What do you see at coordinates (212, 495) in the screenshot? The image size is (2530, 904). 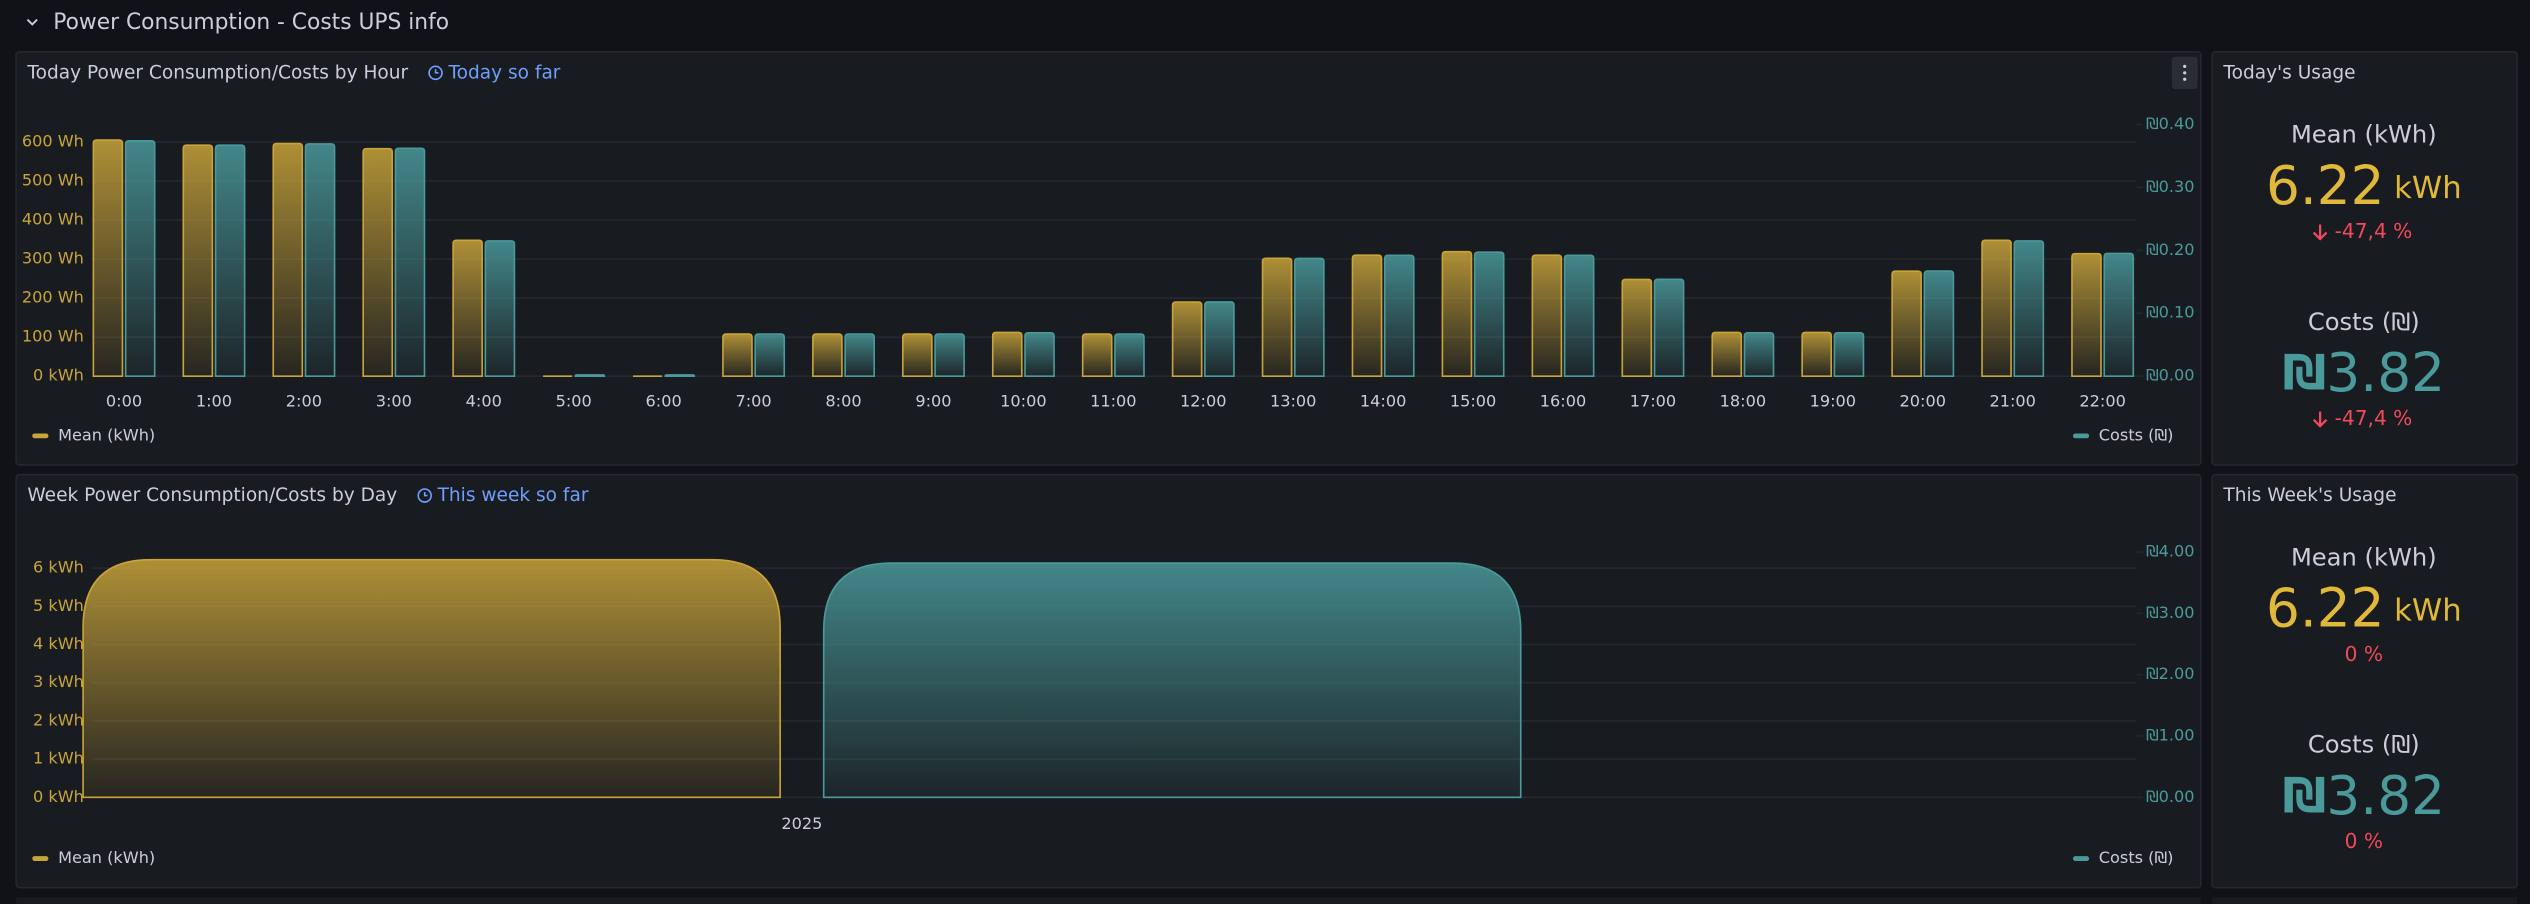 I see `panel-title: Week Power Consumption/Costs by Day` at bounding box center [212, 495].